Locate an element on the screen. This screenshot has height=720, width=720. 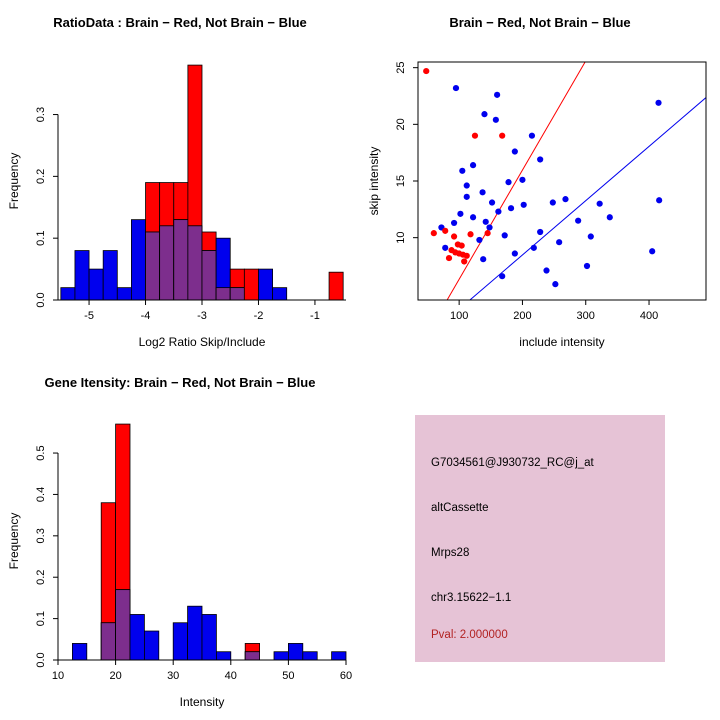
svg-text: 30 is located at coordinates (173, 676).